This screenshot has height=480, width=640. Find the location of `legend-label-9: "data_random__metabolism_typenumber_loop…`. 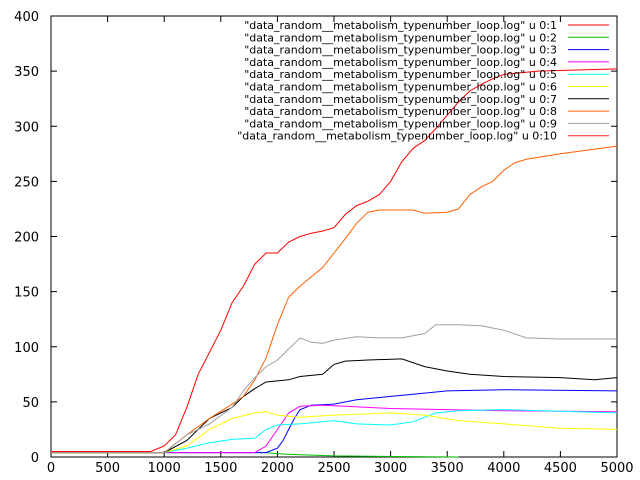

legend-label-9: "data_random__metabolism_typenumber_loop… is located at coordinates (400, 123).